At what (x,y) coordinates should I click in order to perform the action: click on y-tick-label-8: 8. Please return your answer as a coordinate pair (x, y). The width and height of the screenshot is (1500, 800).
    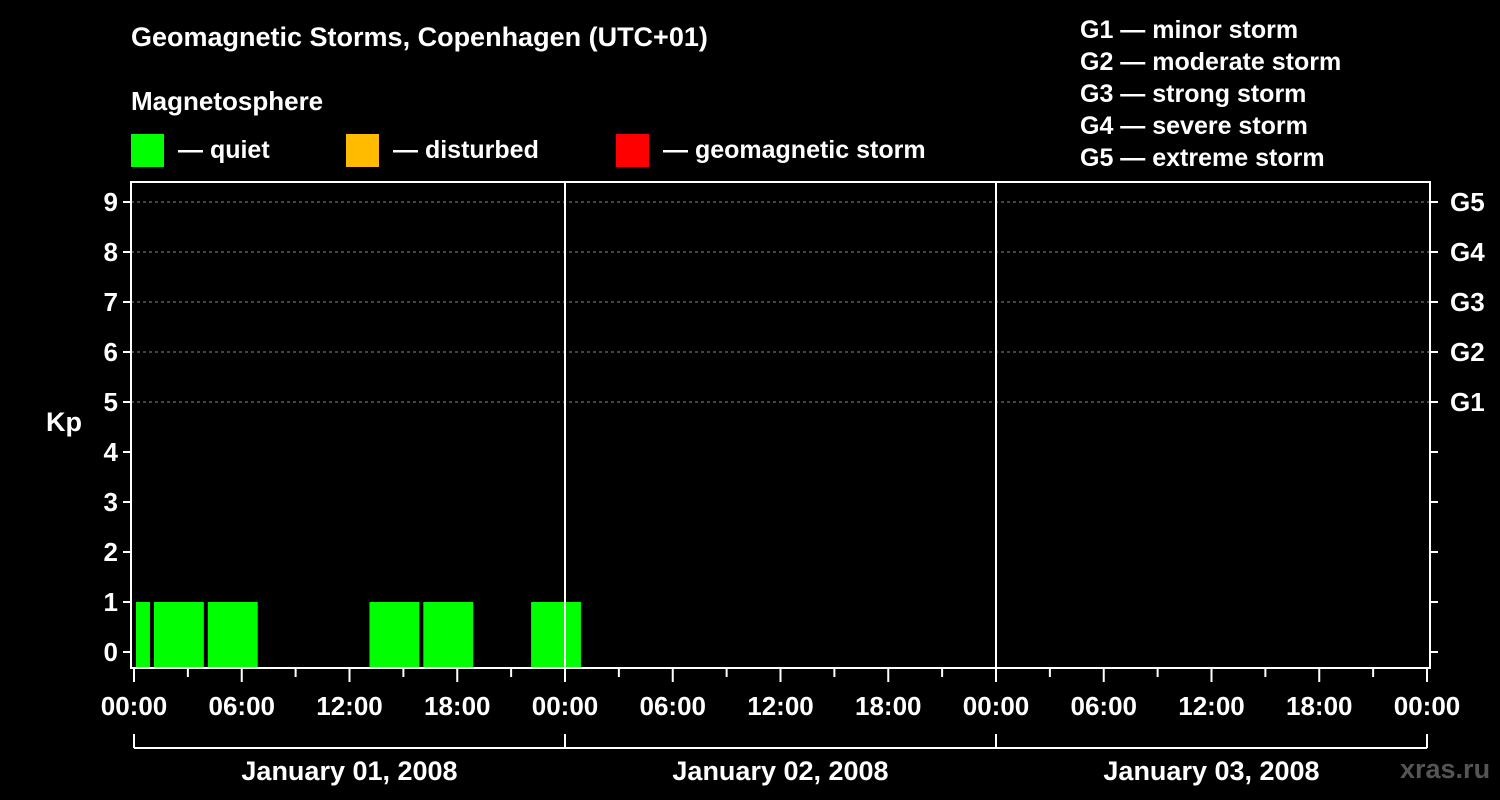
    Looking at the image, I should click on (111, 252).